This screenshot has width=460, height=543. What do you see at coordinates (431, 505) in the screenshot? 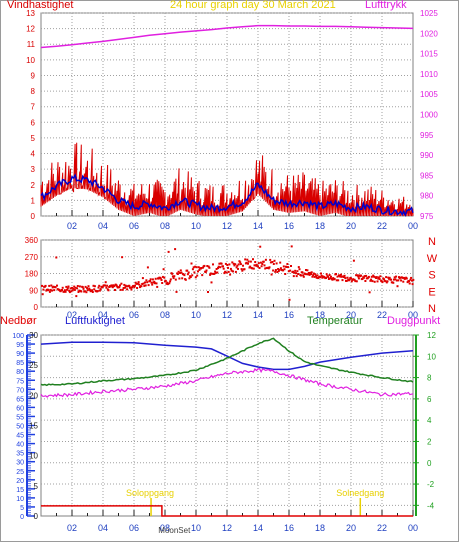
I see `temp-tick-label: -4` at bounding box center [431, 505].